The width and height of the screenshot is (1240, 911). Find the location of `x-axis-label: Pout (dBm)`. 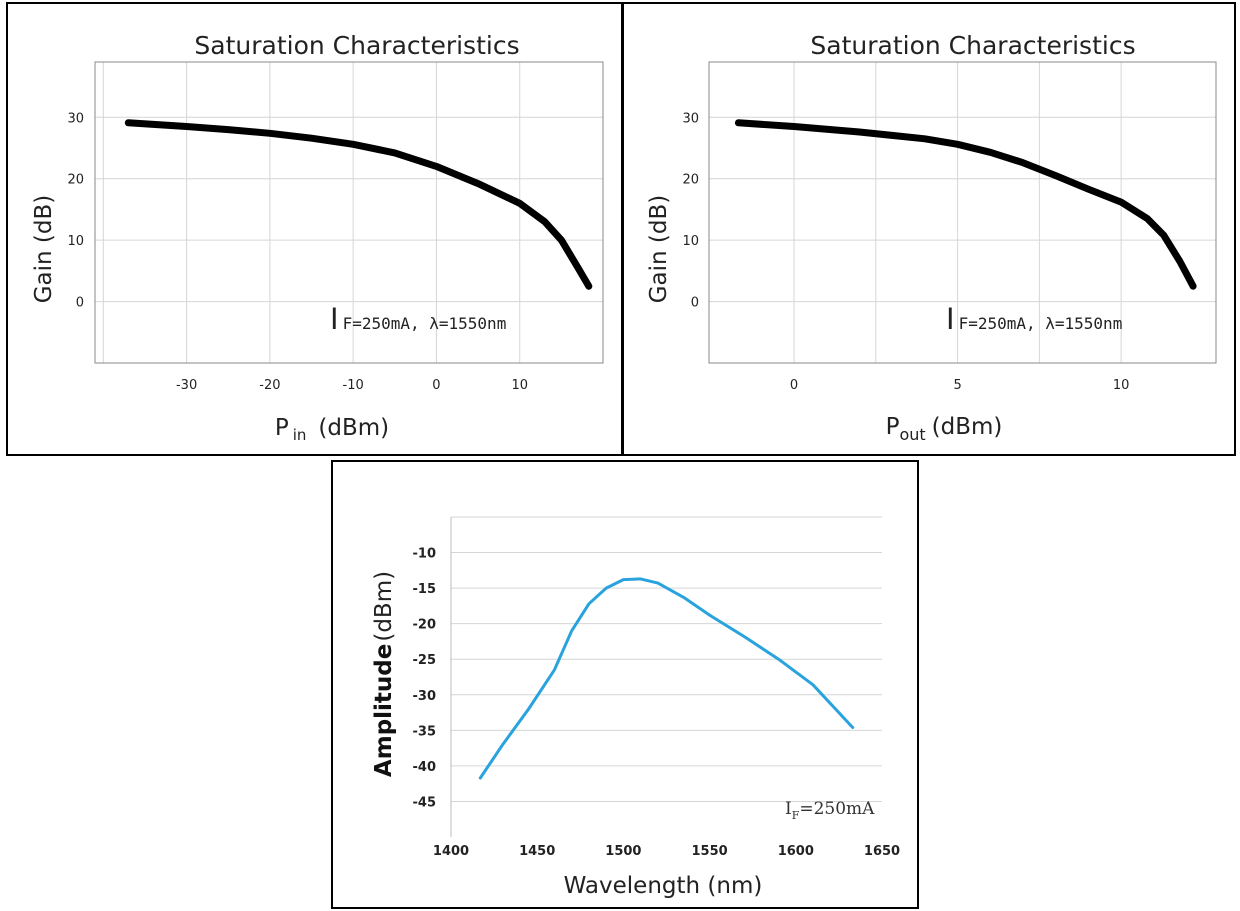

x-axis-label: Pout (dBm) is located at coordinates (944, 429).